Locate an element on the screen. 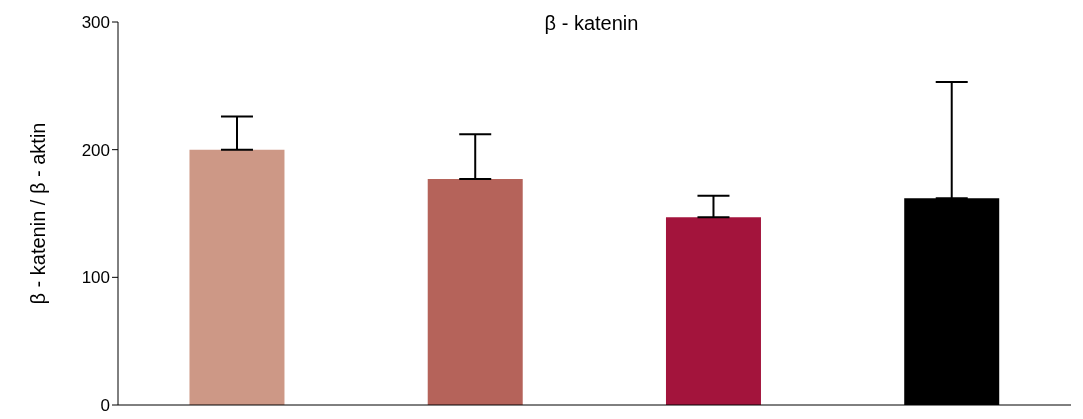 The height and width of the screenshot is (419, 1083). chart-title: β - katenin is located at coordinates (591, 23).